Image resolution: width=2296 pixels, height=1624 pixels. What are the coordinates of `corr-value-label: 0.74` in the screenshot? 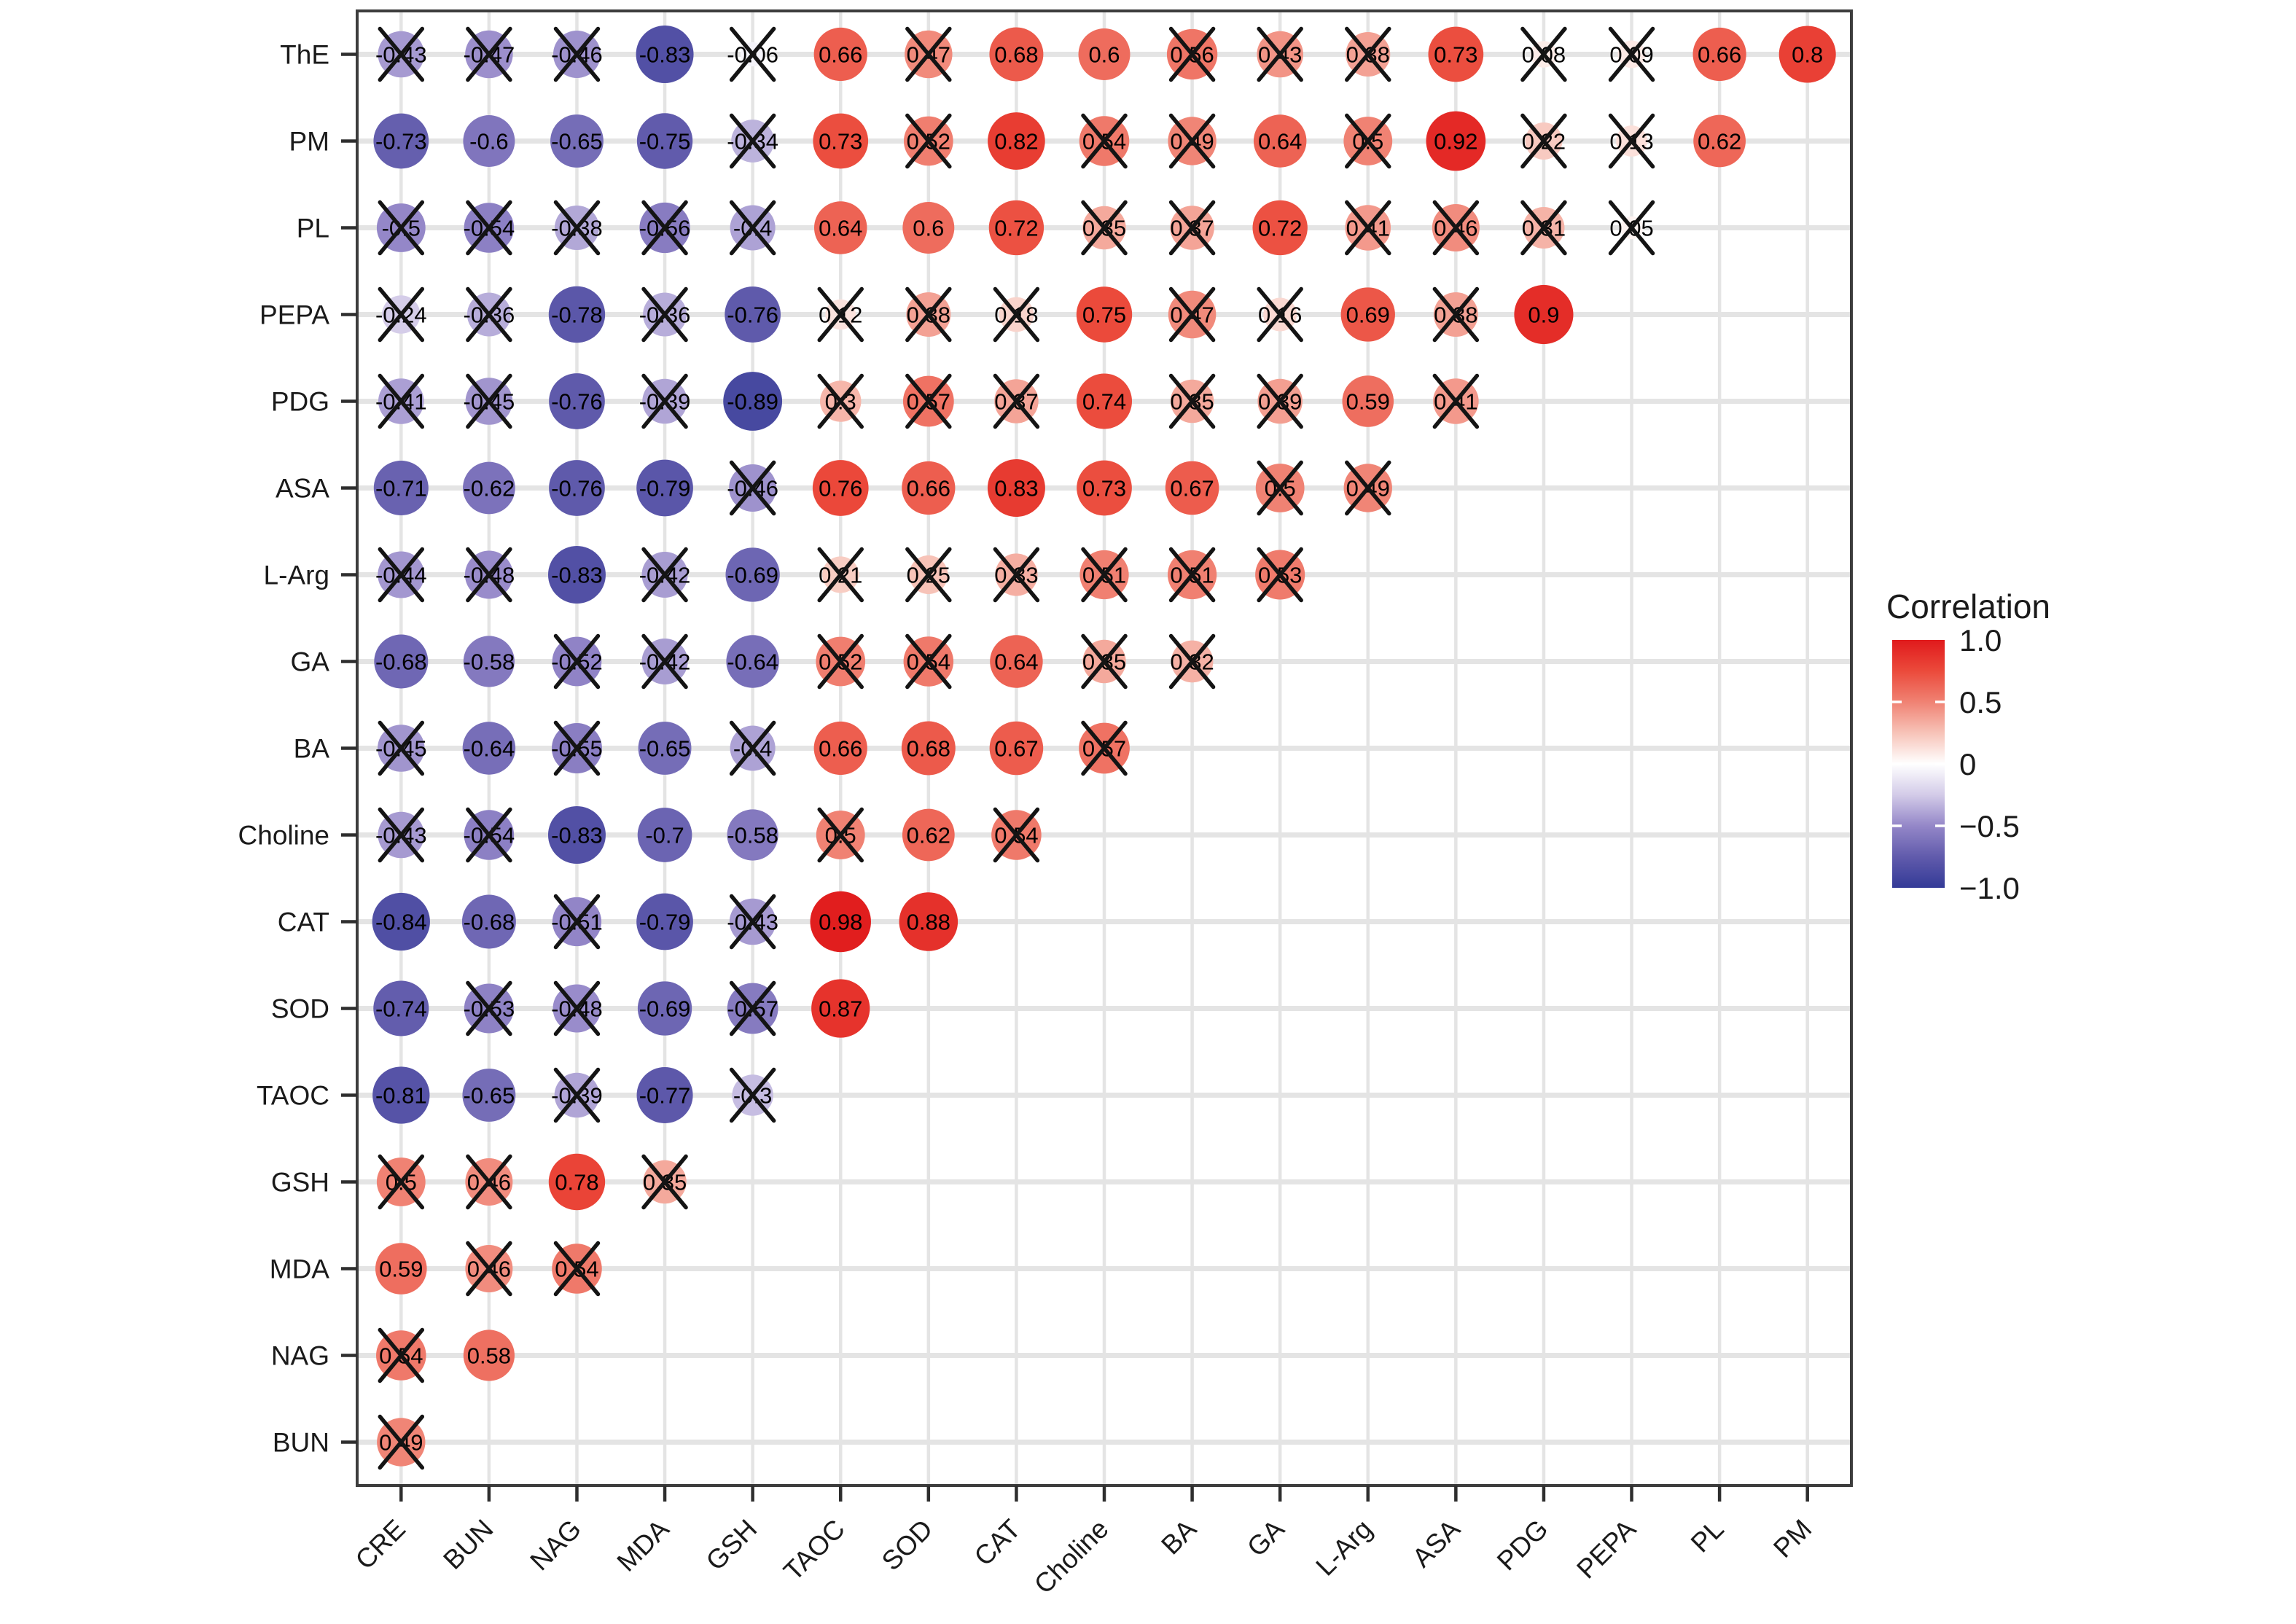 It's located at (1104, 402).